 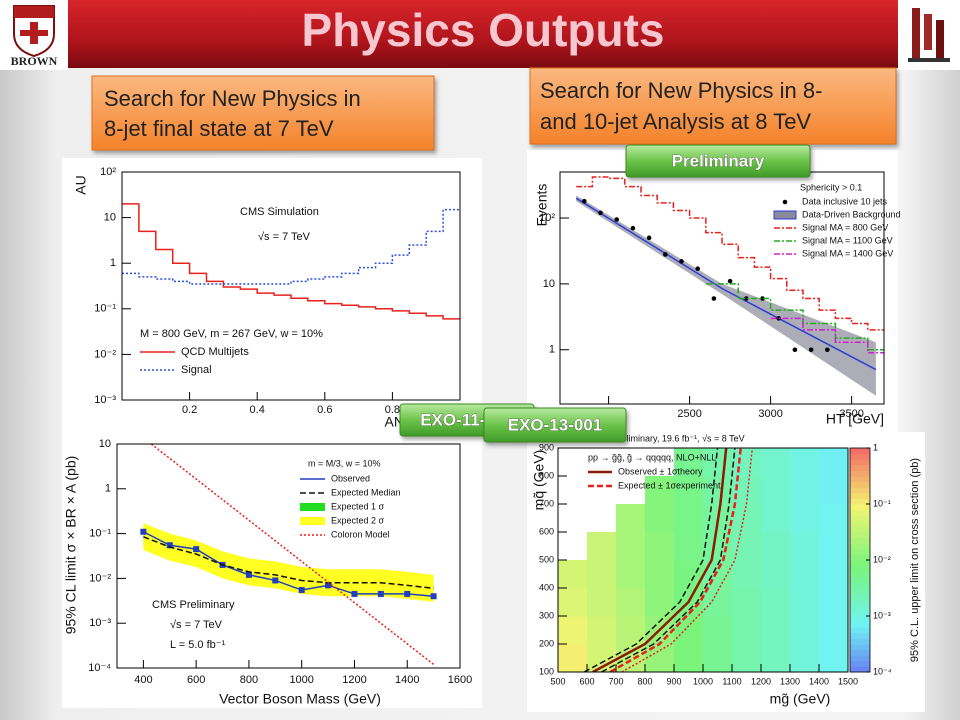 What do you see at coordinates (300, 699) in the screenshot?
I see `x-axis-label: Vector Boson Mass (GeV)` at bounding box center [300, 699].